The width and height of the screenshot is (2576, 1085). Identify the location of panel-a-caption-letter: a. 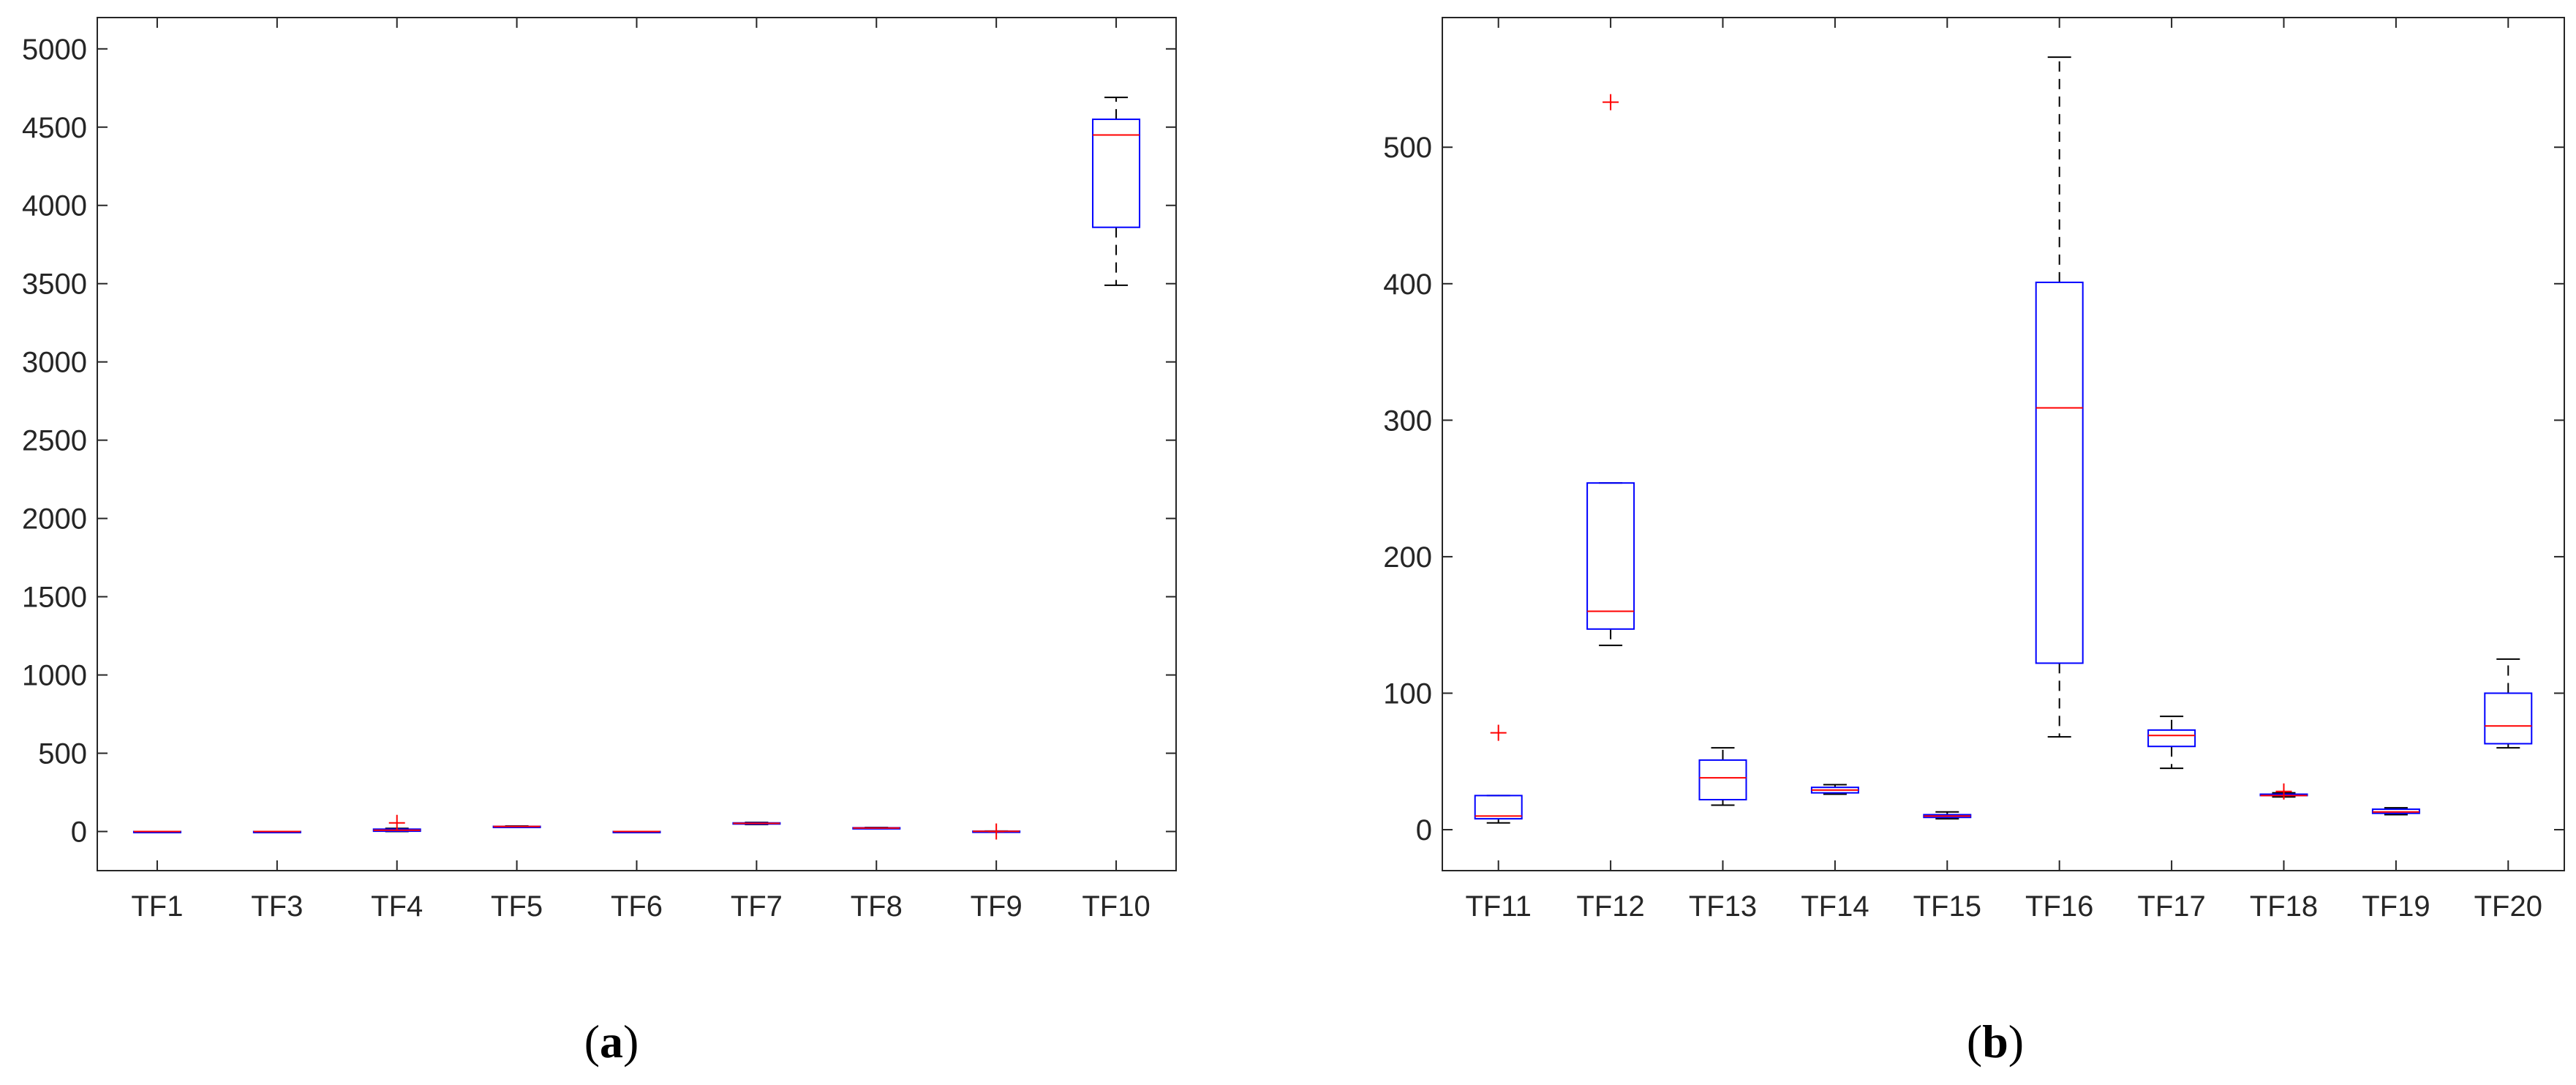
(611, 1041).